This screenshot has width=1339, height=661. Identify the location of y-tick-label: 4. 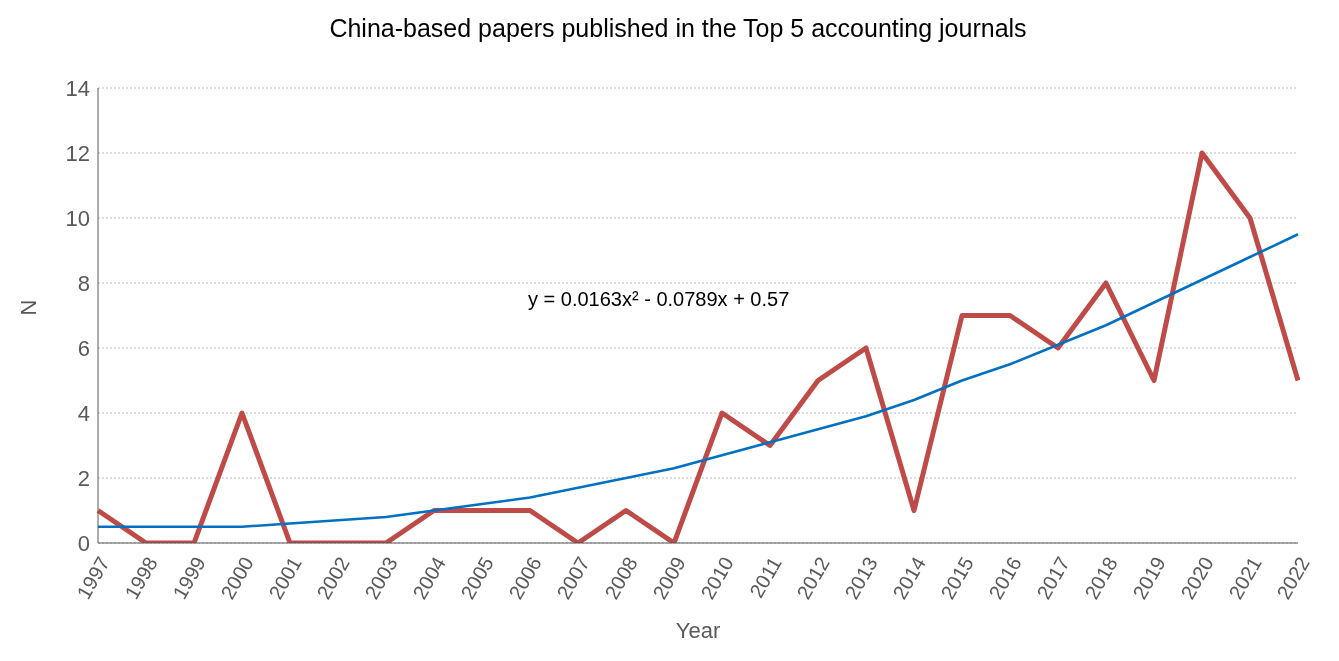
(83, 413).